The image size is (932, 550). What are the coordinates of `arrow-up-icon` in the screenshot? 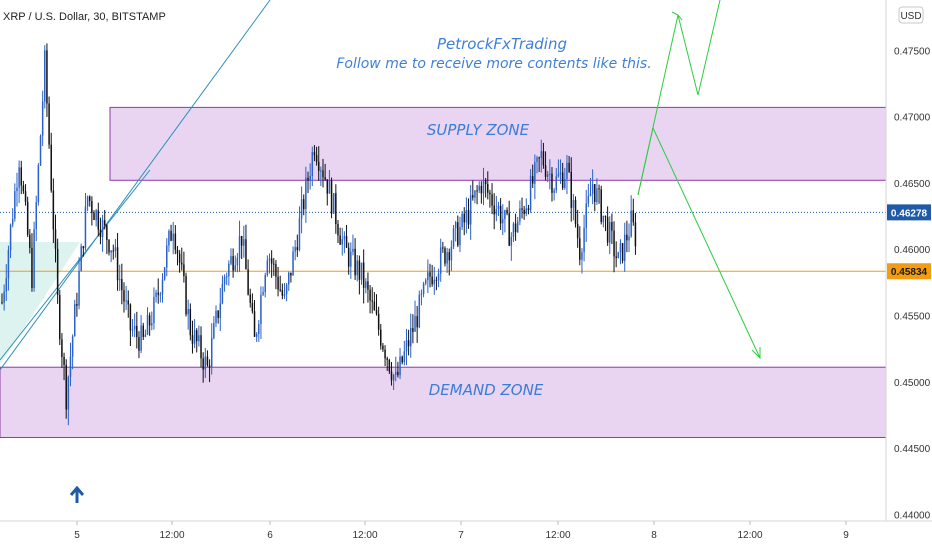 It's located at (77, 494).